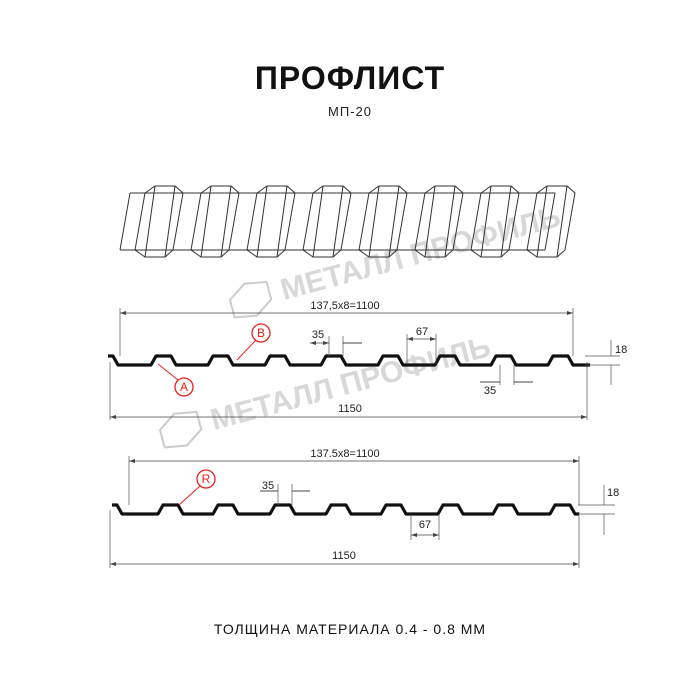 This screenshot has height=700, width=700. I want to click on marker-r: R, so click(197, 487).